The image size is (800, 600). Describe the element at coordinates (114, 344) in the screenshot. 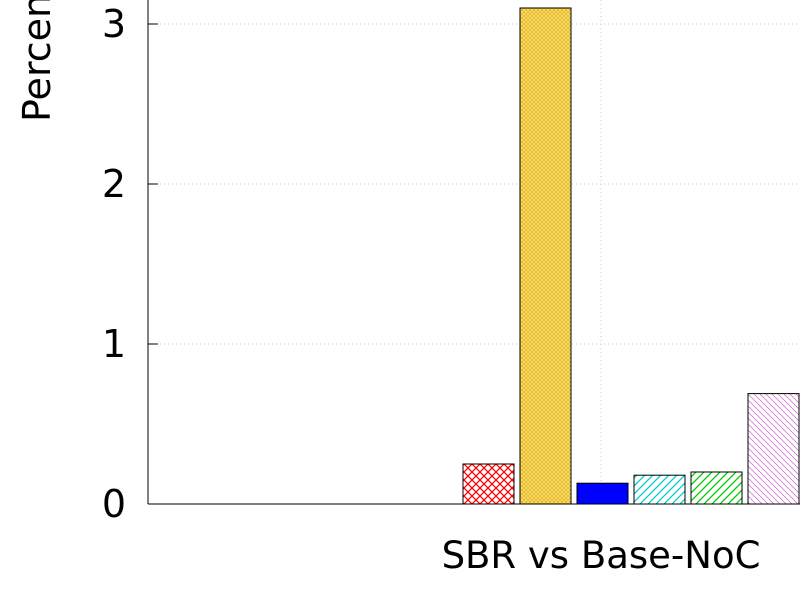

I see `y-tick-label: 1` at that location.